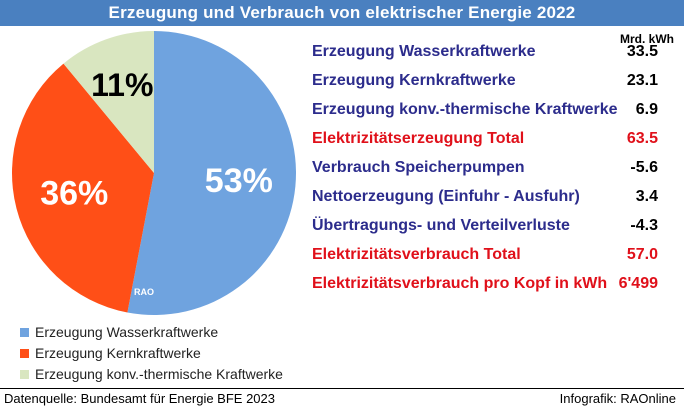 Image resolution: width=684 pixels, height=410 pixels. I want to click on table-row: Nettoerzeugung (Einfuhr - Ausfuhr) 3.4, so click(492, 201).